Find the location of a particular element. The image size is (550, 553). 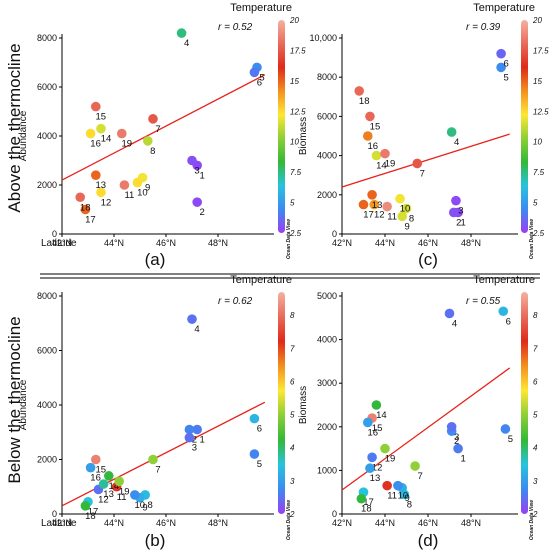

colorbar-tick-label: 12.5 is located at coordinates (298, 111).